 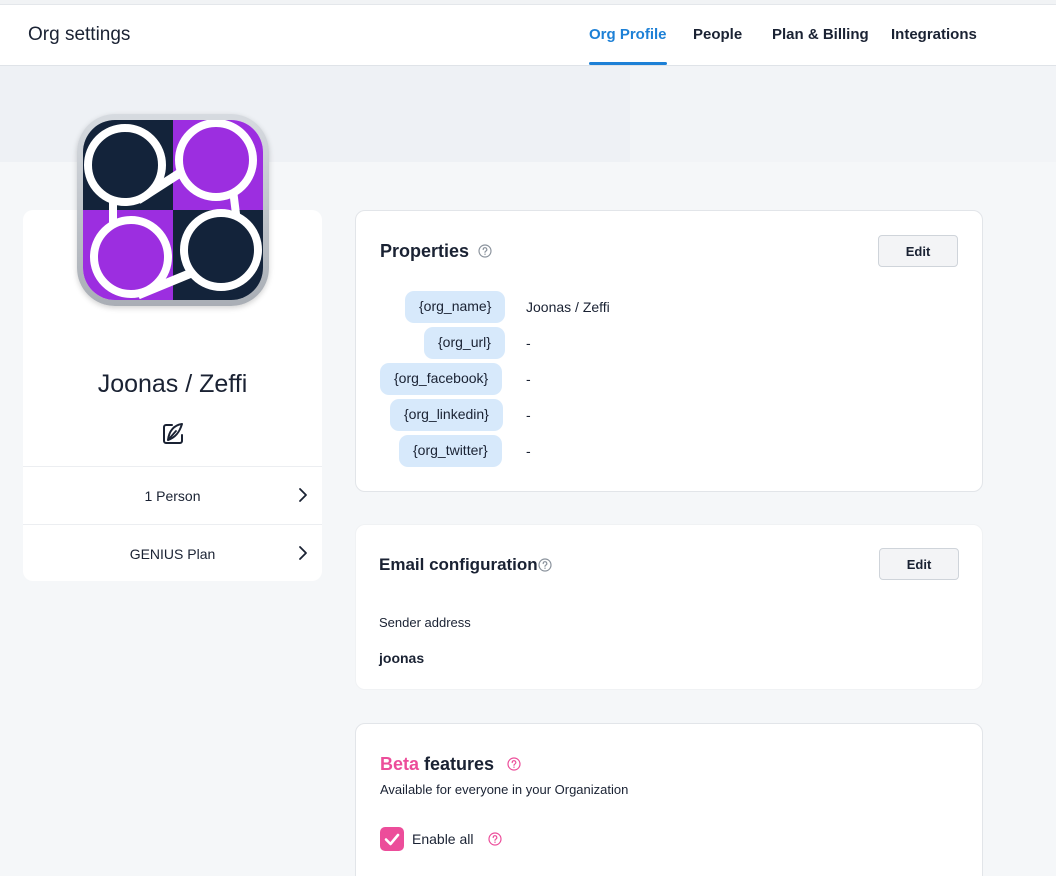 I want to click on top-strip, so click(x=528, y=2).